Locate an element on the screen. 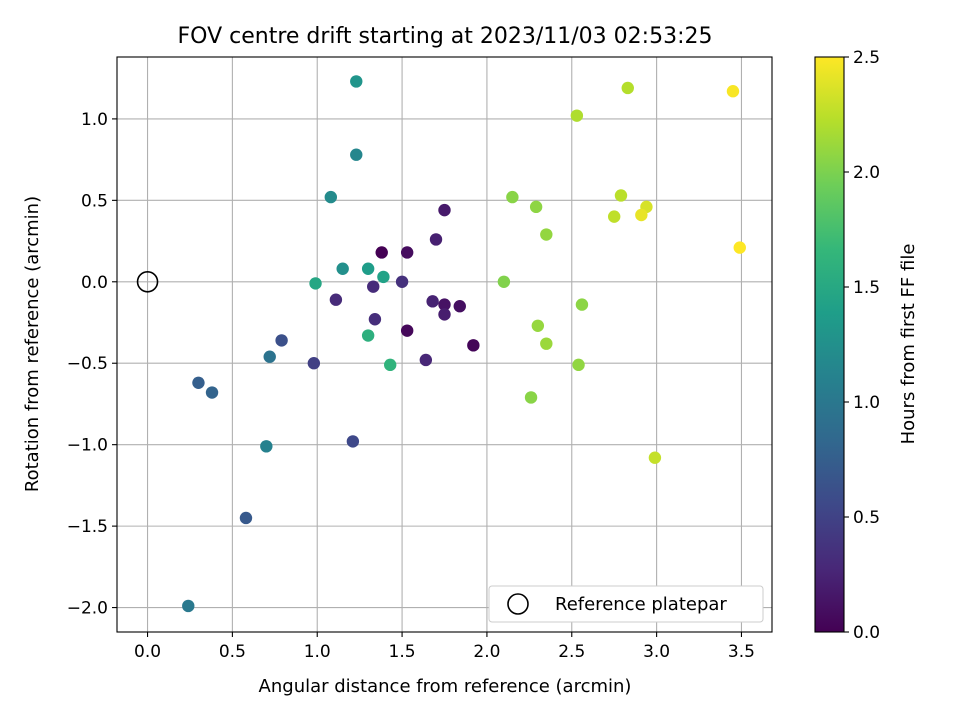  legend: Reference platepar is located at coordinates (626, 604).